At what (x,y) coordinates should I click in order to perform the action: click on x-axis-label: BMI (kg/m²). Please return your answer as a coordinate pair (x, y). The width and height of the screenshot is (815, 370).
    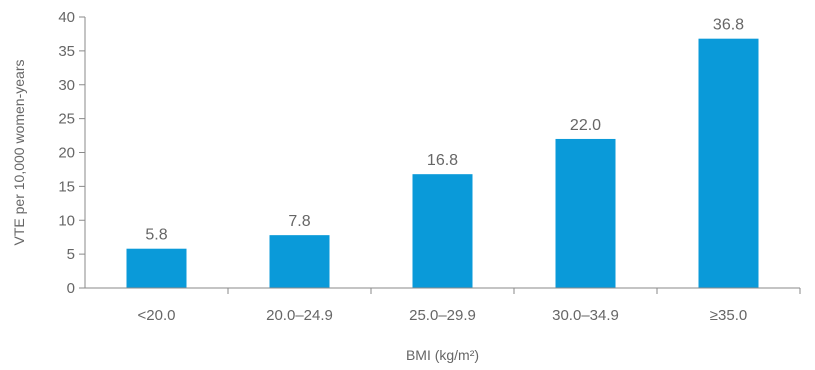
    Looking at the image, I should click on (442, 355).